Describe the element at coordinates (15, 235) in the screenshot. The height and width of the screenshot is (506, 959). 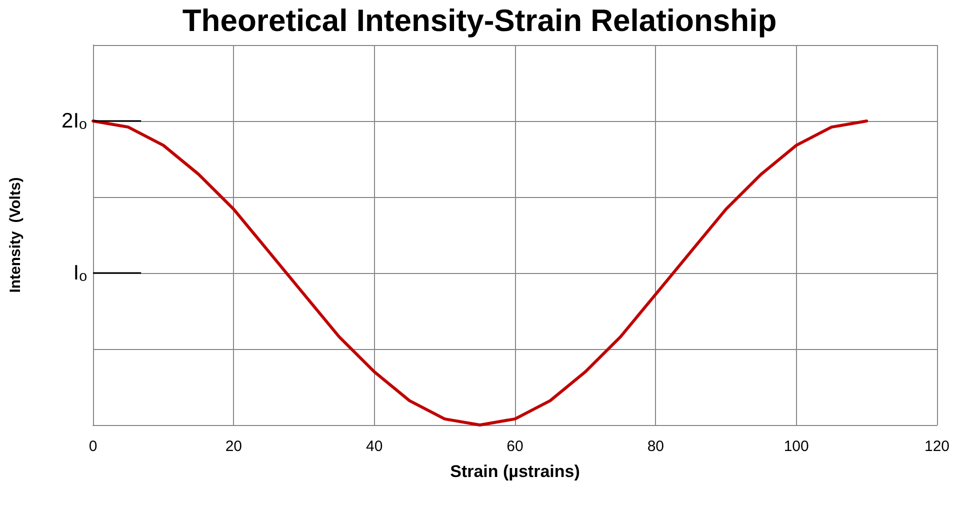
I see `y-axis-title: Intensity (Volts)` at that location.